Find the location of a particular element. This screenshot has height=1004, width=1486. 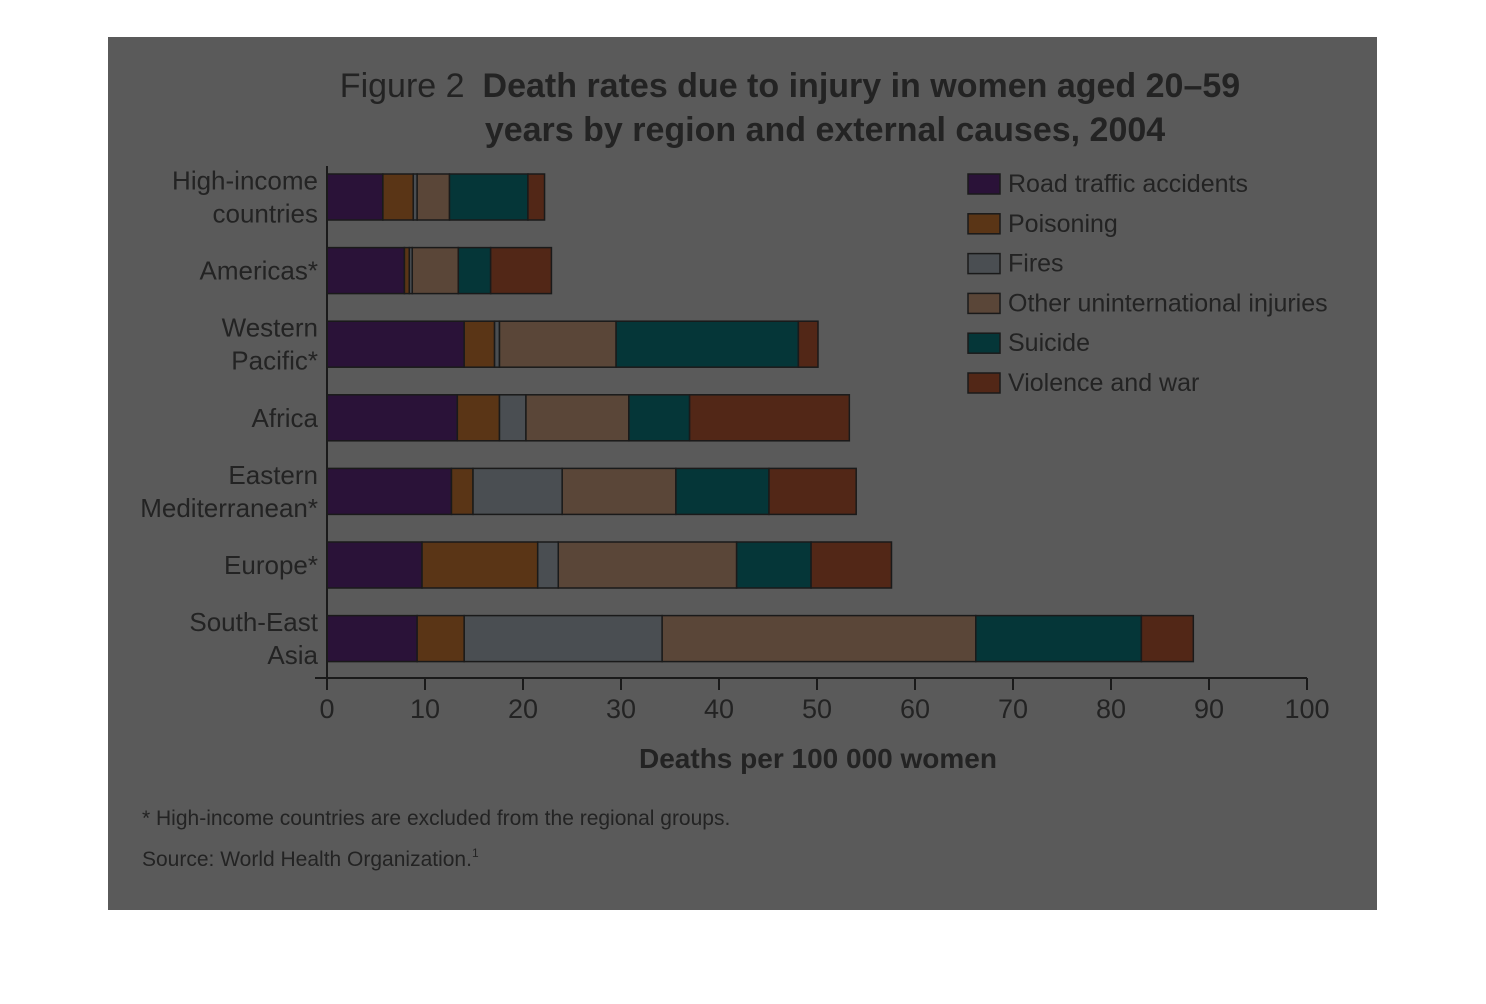

bar-western-pacific-suicide is located at coordinates (707, 344).